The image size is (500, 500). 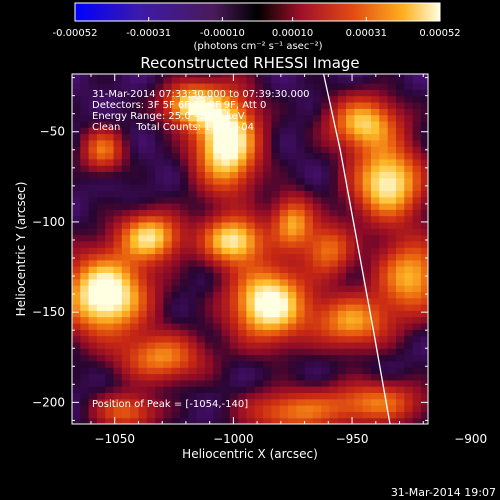 What do you see at coordinates (75, 33) in the screenshot?
I see `colorbar-tick-label: -0.00052` at bounding box center [75, 33].